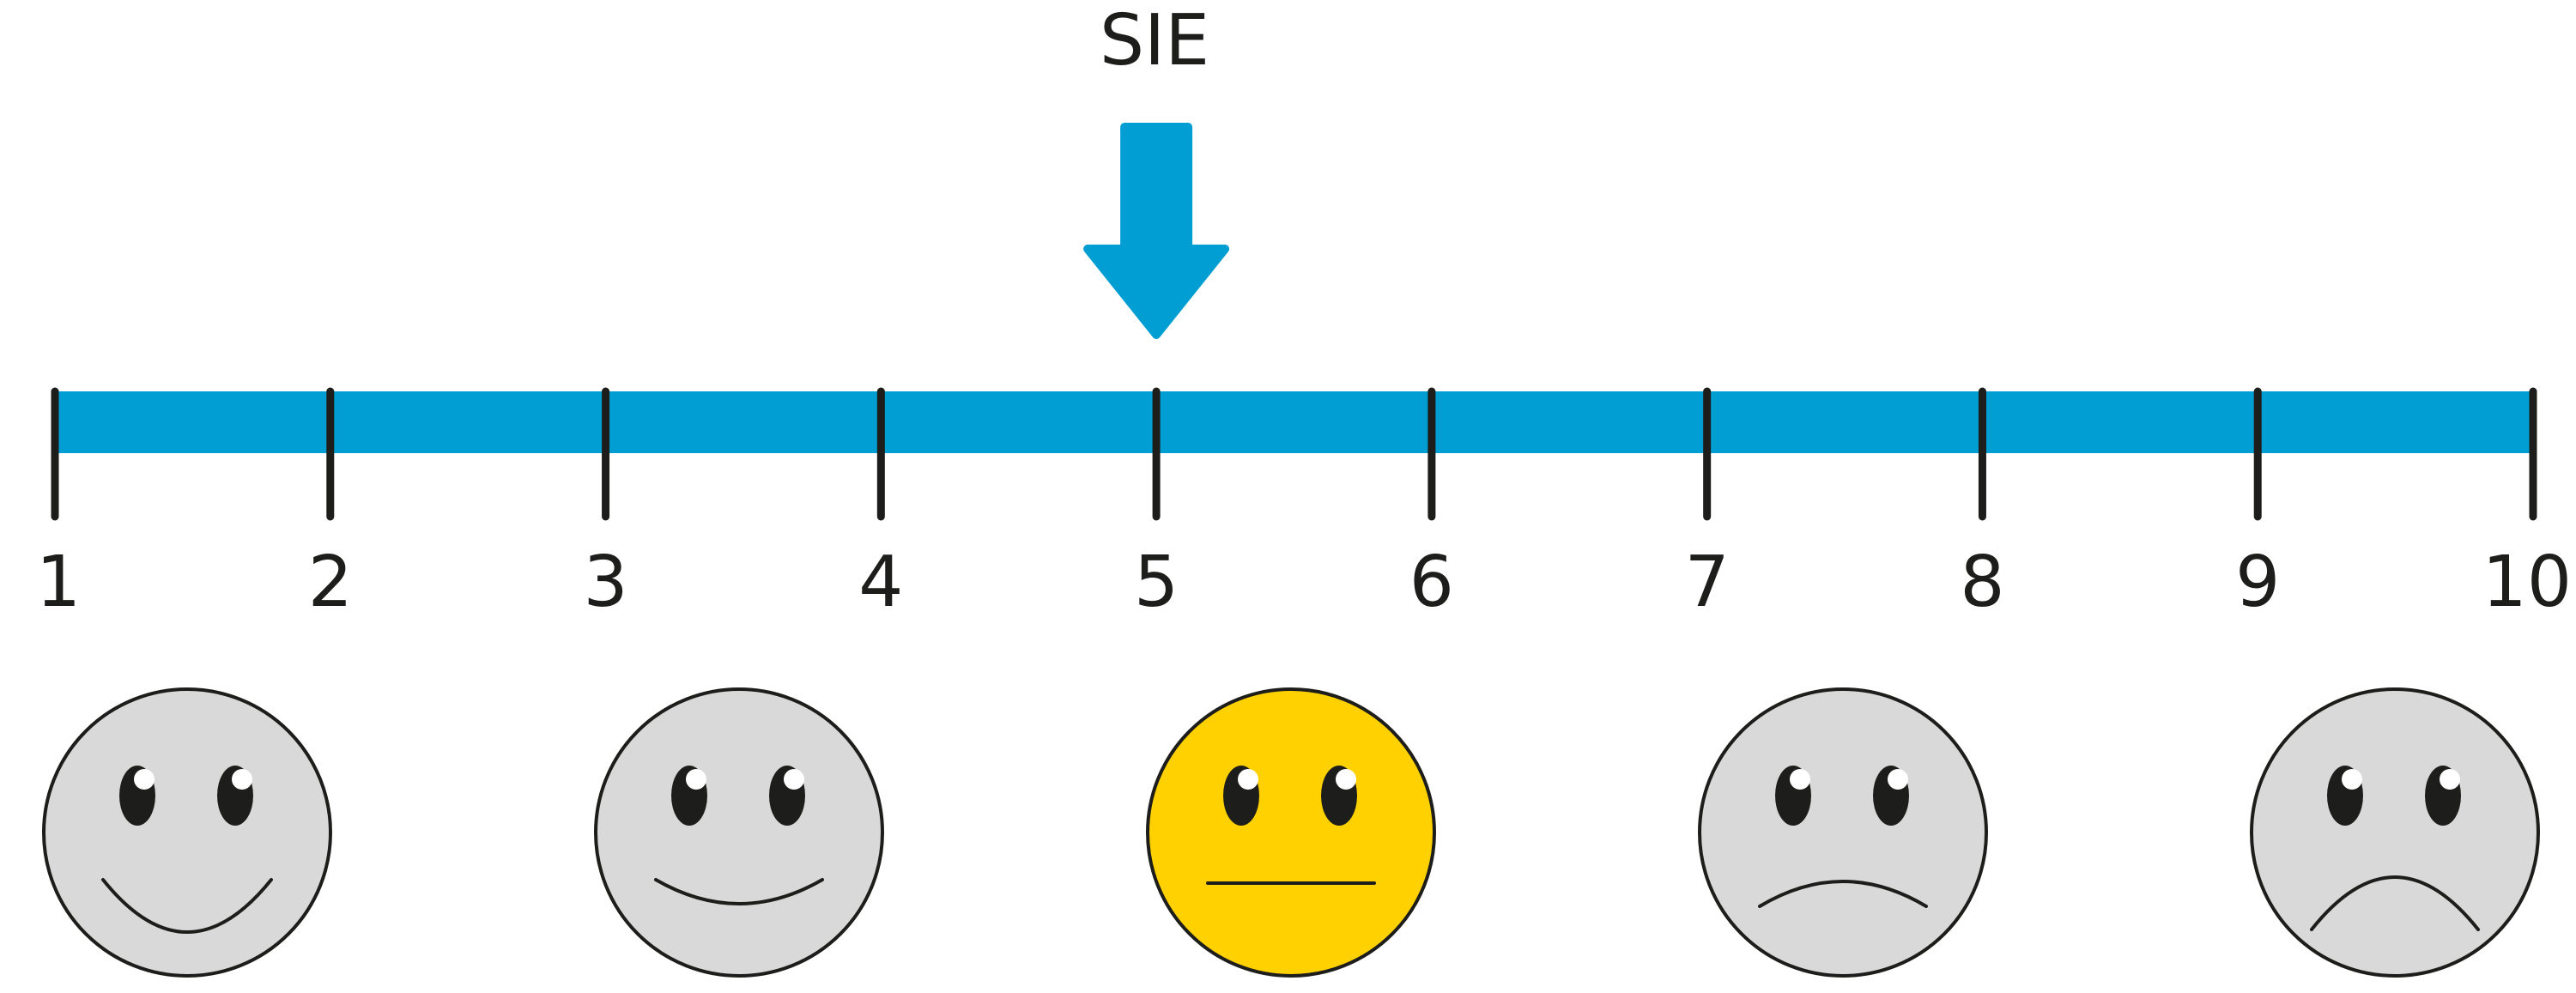 This screenshot has width=2576, height=993. I want to click on scale-bar, so click(1294, 422).